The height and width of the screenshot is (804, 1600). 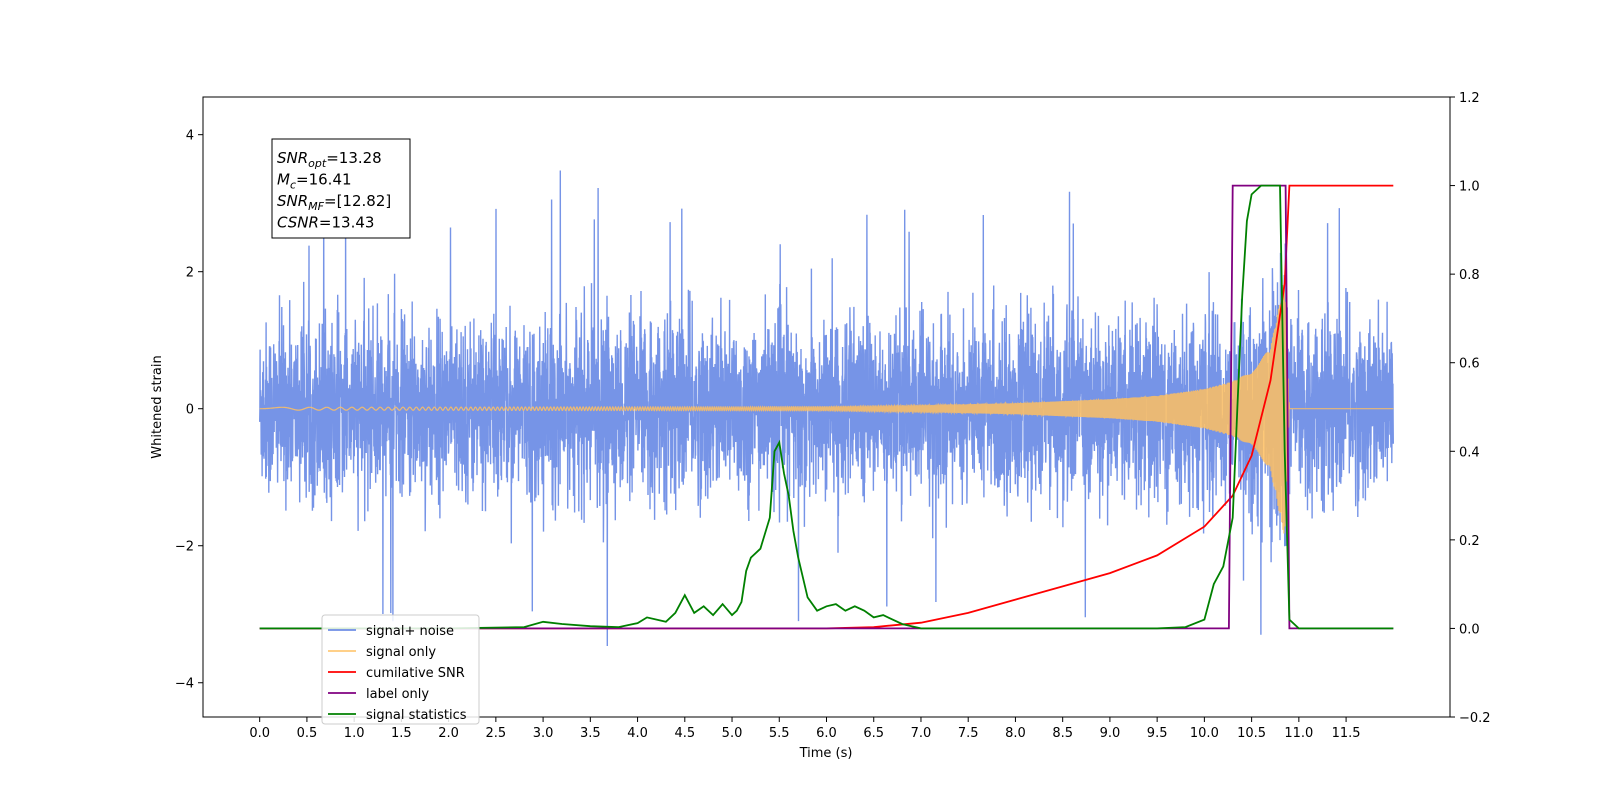 What do you see at coordinates (157, 406) in the screenshot?
I see `y-axis-label: Whitened strain` at bounding box center [157, 406].